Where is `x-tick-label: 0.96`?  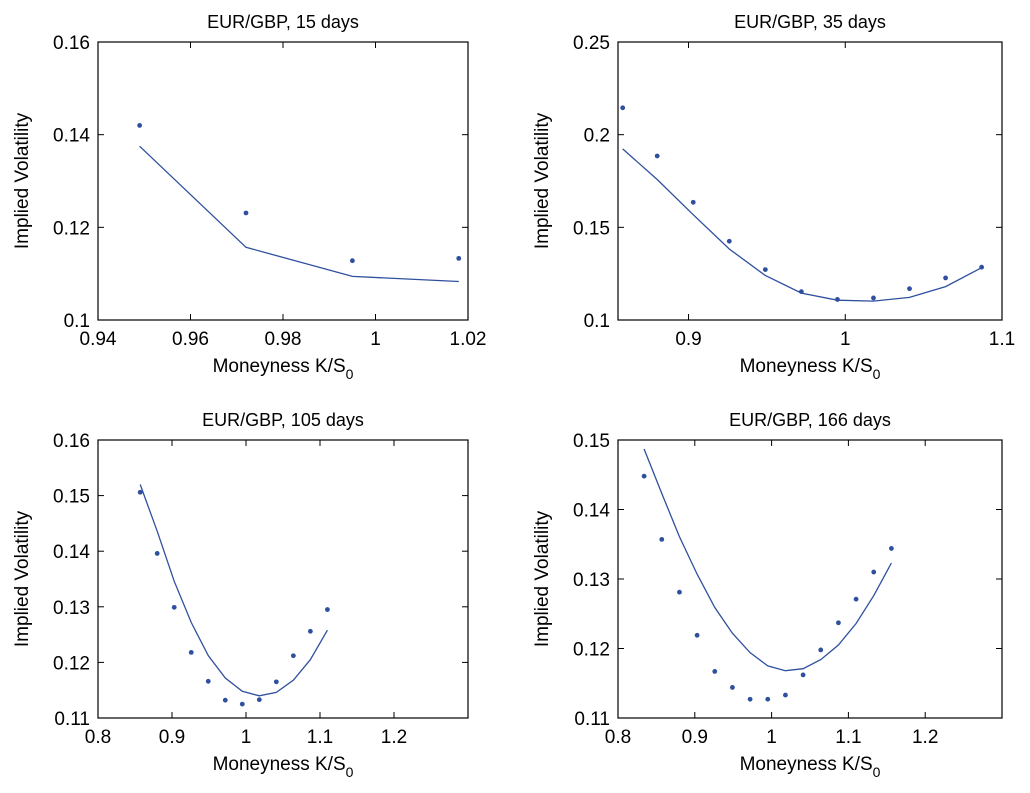 x-tick-label: 0.96 is located at coordinates (190, 339).